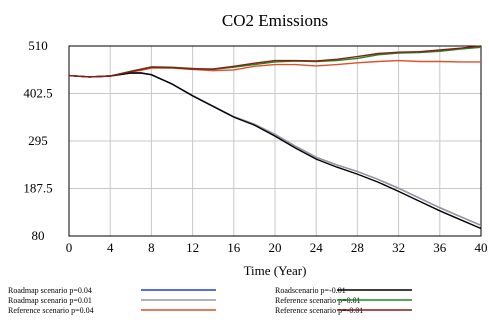  I want to click on y-tick-label: 295, so click(38, 140).